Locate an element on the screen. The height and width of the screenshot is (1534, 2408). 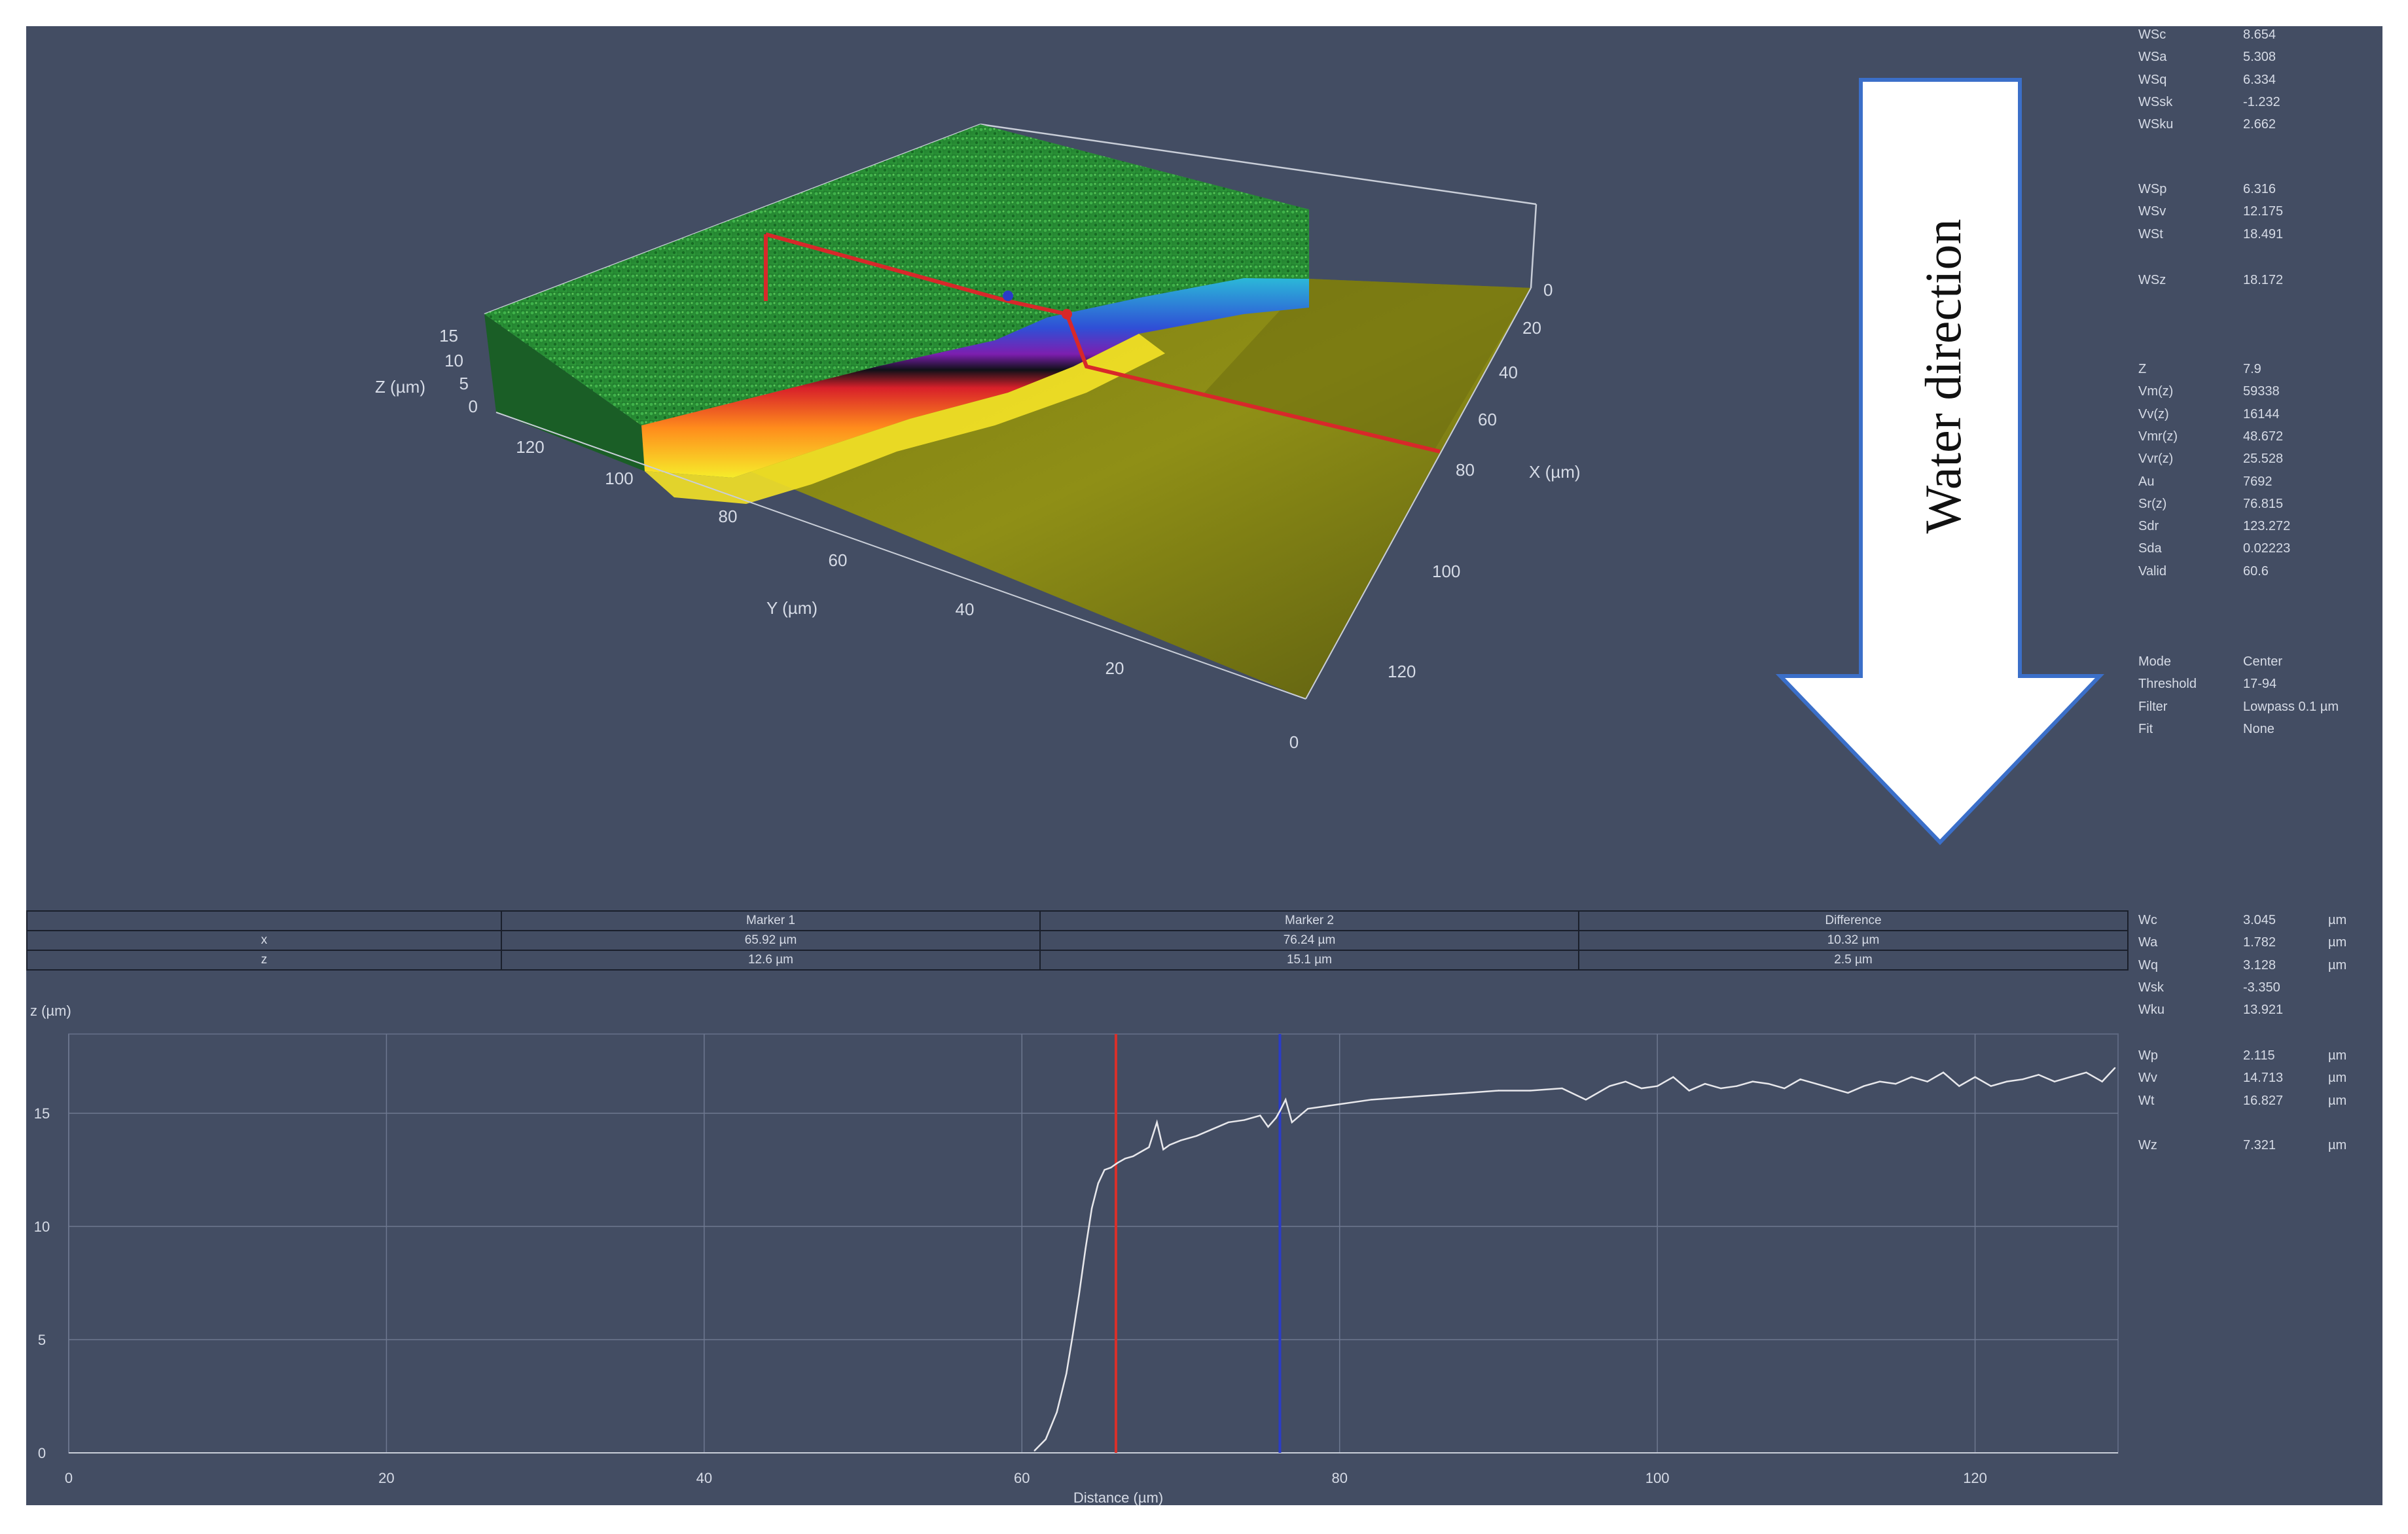
x-tick: 80 is located at coordinates (1465, 470).